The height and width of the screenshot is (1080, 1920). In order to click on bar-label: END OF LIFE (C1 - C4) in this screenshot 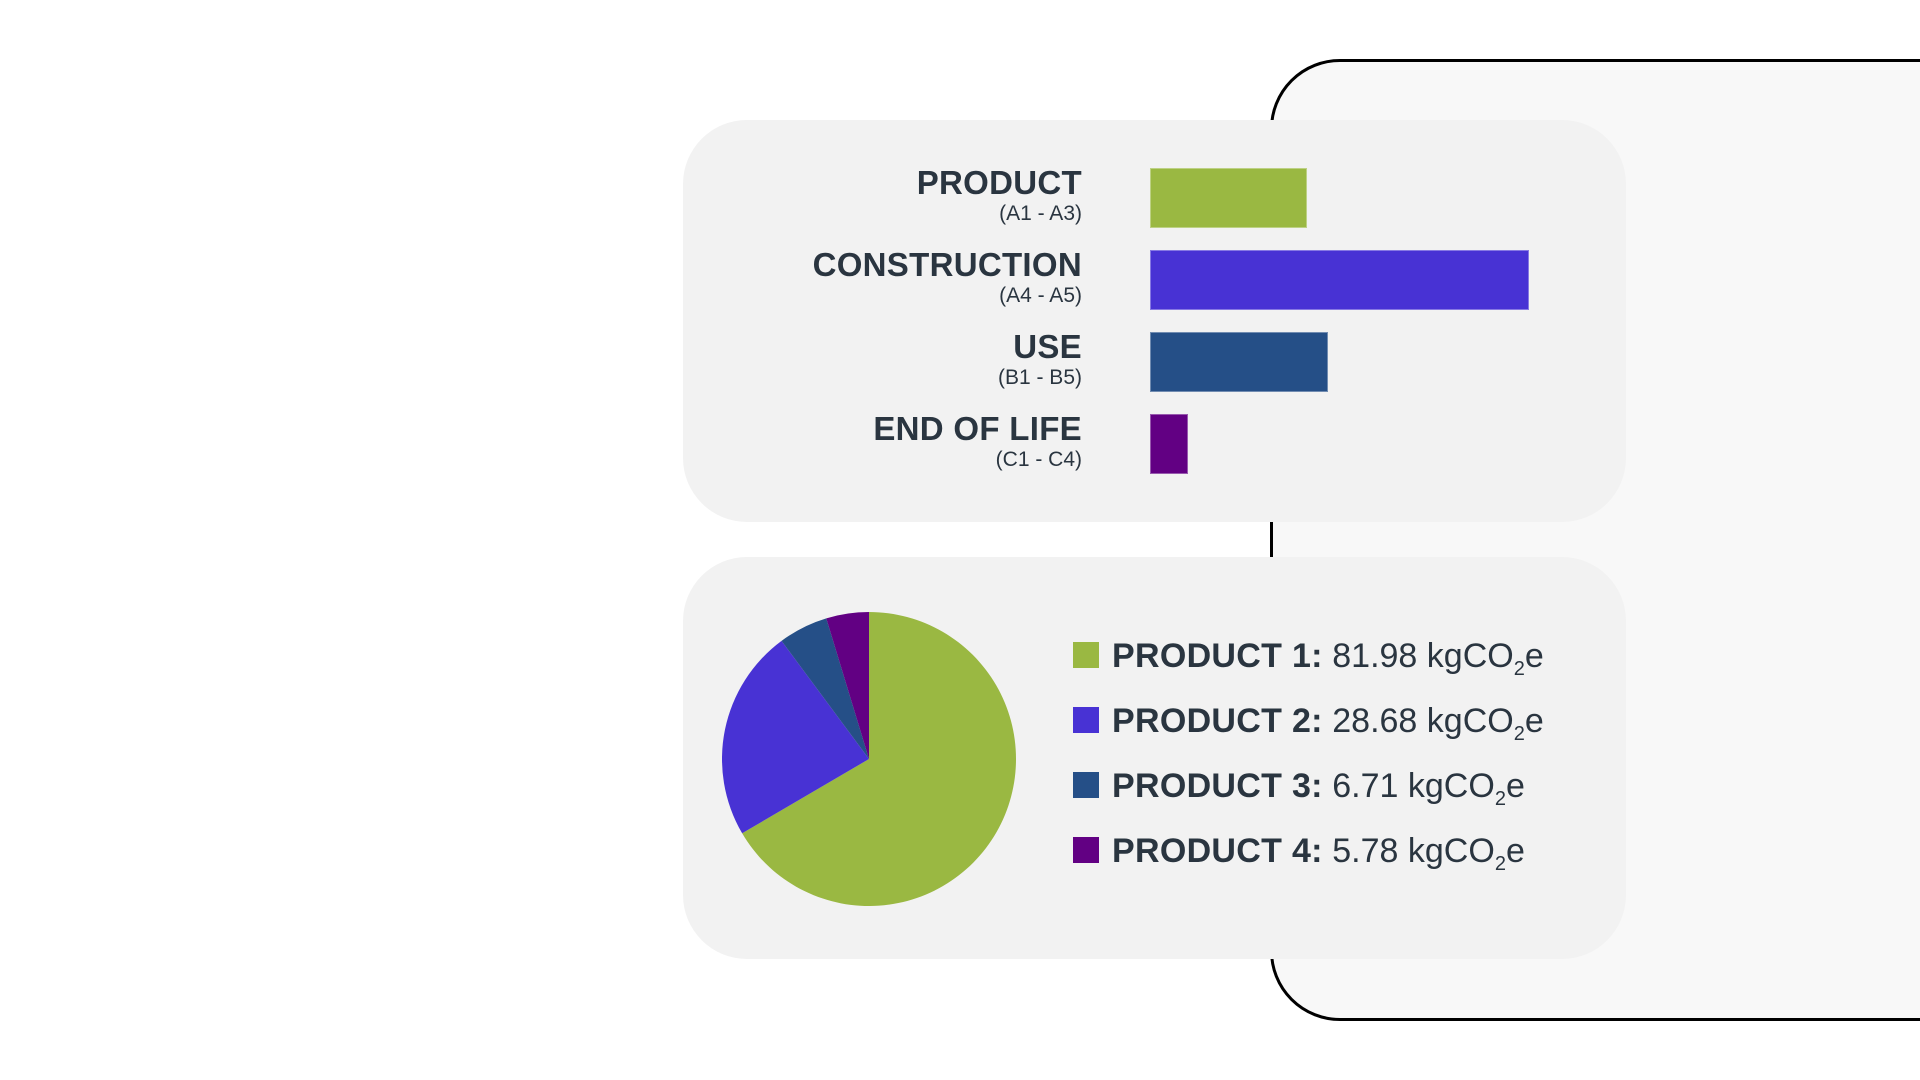, I will do `click(977, 443)`.